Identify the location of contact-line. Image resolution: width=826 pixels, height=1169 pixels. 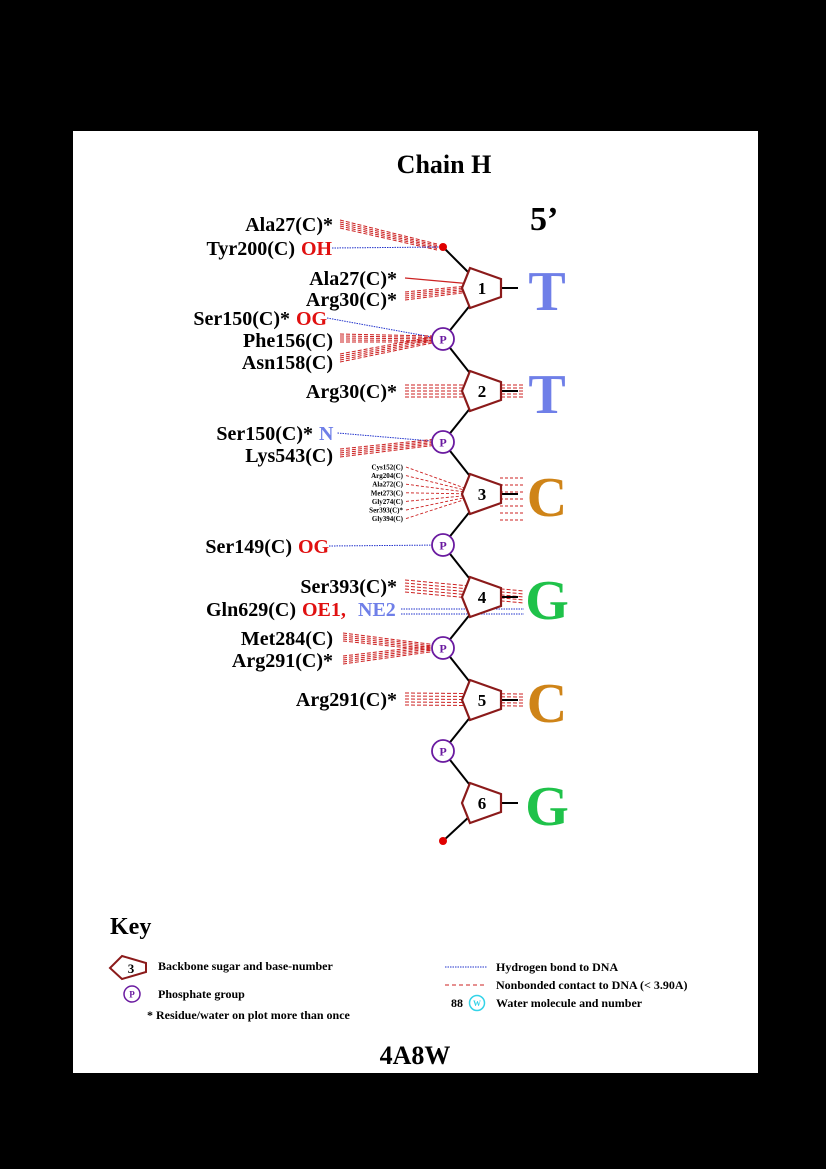
(438, 281).